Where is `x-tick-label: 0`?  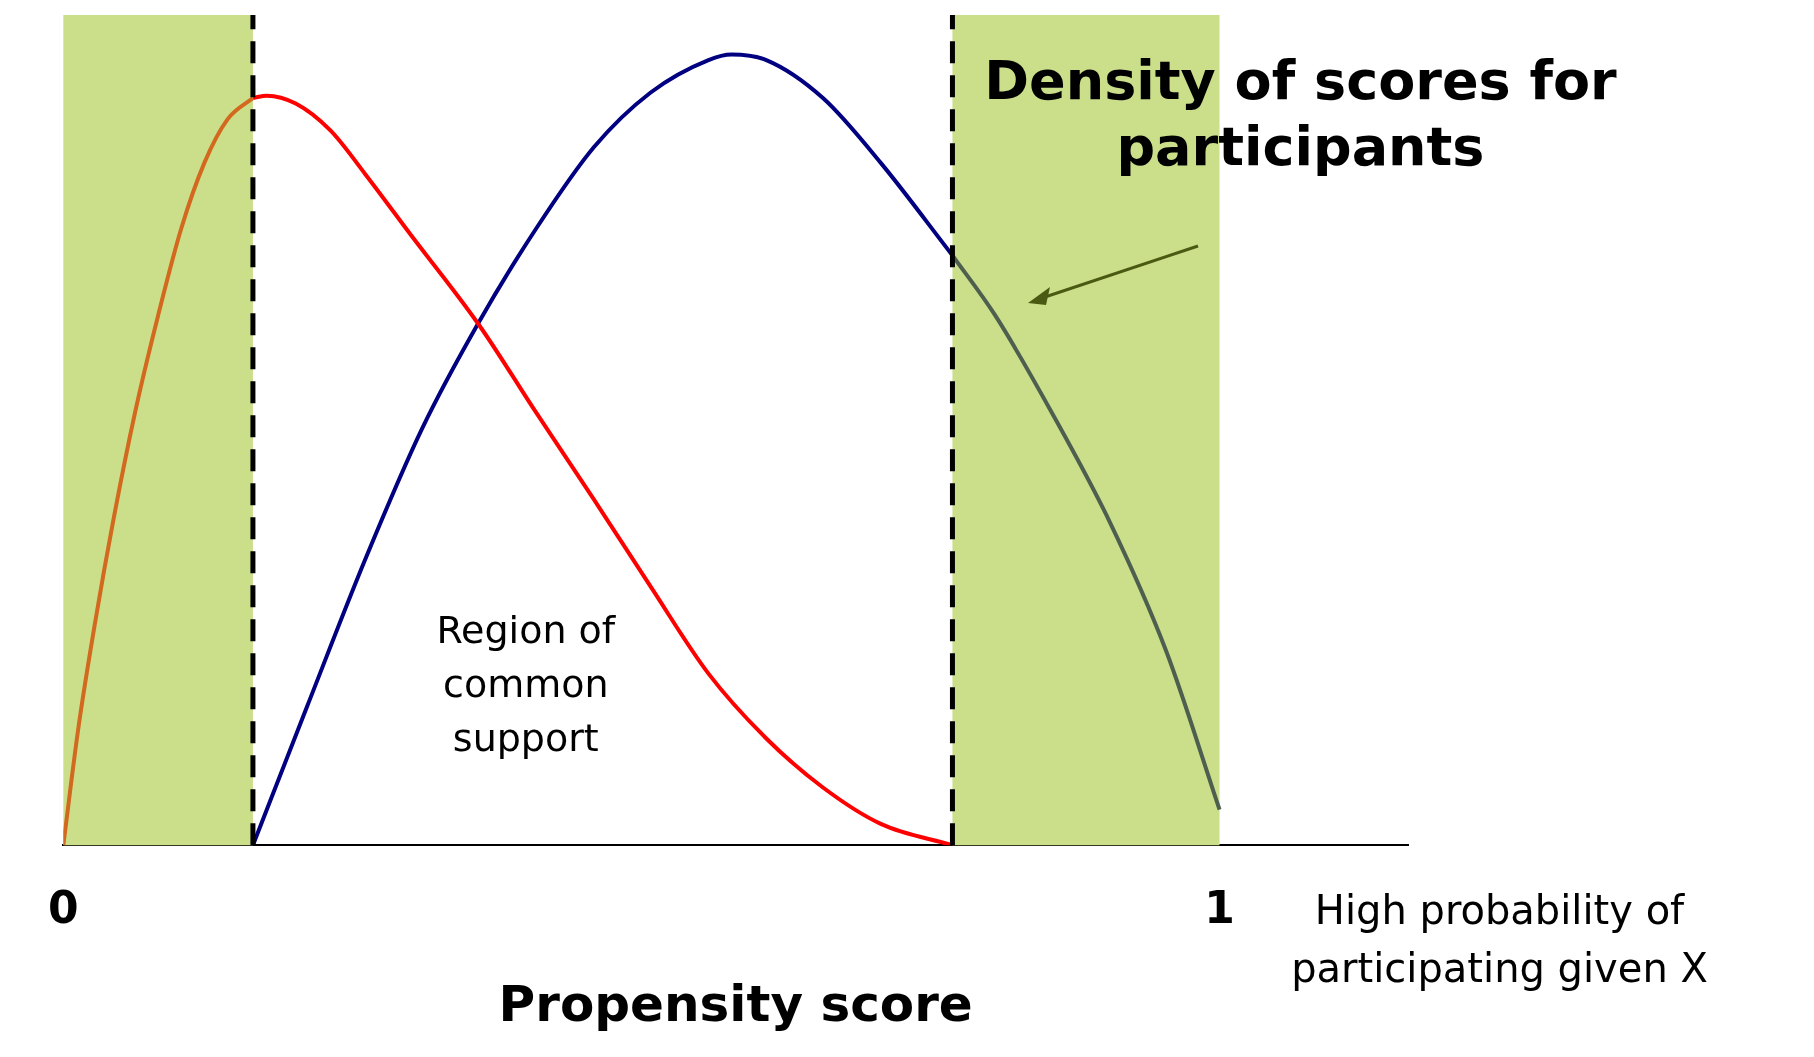
x-tick-label: 0 is located at coordinates (63, 908).